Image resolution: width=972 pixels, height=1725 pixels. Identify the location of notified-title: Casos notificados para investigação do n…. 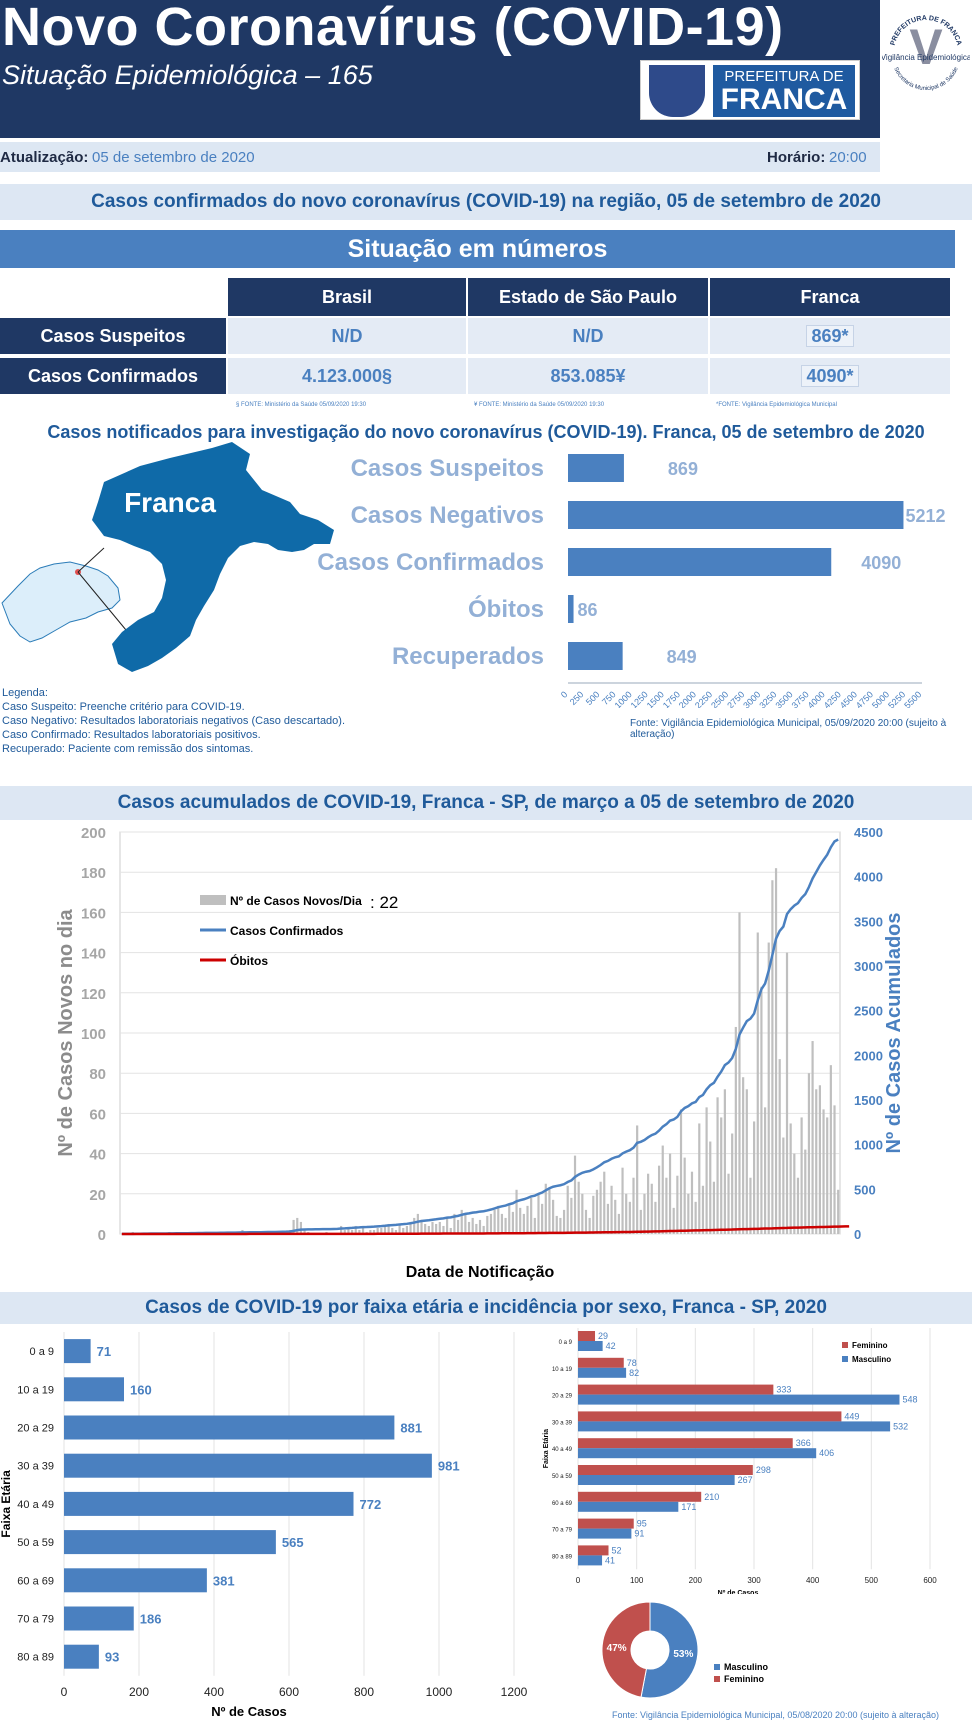
(486, 432).